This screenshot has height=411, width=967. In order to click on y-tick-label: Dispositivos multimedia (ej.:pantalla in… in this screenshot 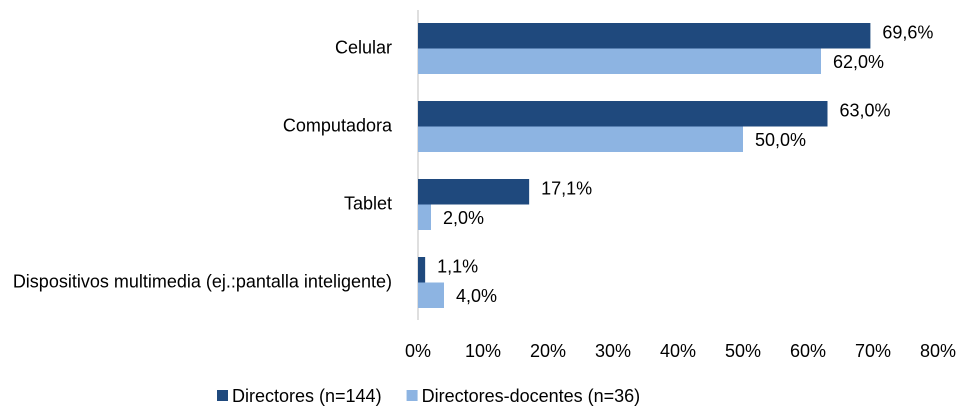, I will do `click(202, 281)`.